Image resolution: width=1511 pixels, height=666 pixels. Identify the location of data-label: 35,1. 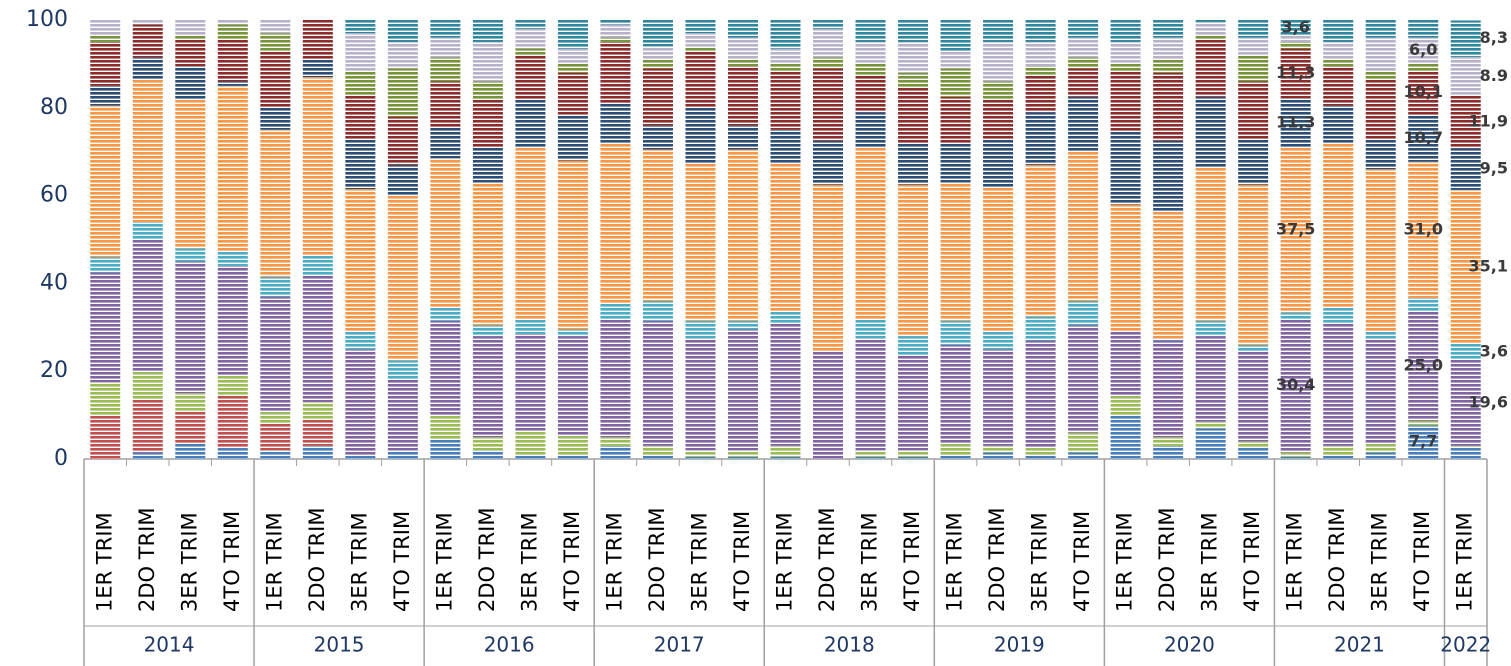
(1488, 265).